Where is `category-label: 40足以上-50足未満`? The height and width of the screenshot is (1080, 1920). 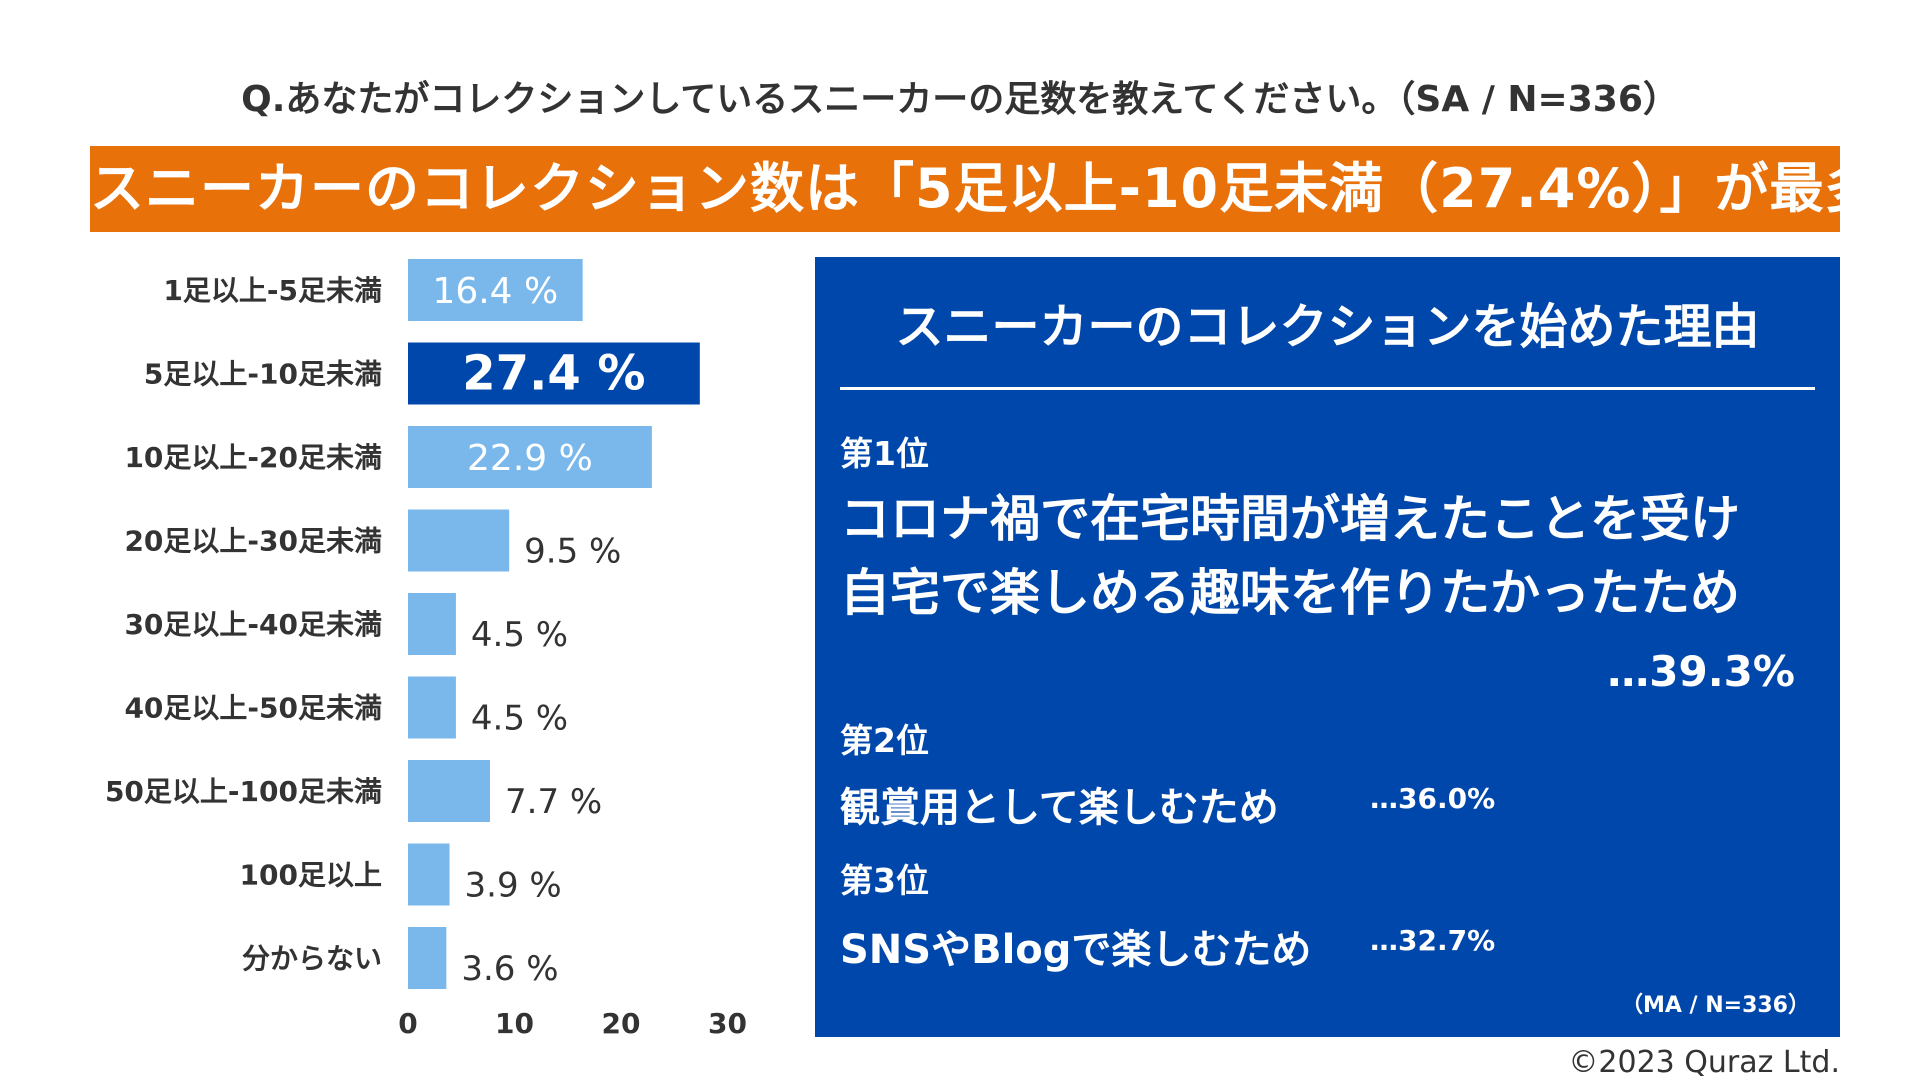
category-label: 40足以上-50足未満 is located at coordinates (253, 708).